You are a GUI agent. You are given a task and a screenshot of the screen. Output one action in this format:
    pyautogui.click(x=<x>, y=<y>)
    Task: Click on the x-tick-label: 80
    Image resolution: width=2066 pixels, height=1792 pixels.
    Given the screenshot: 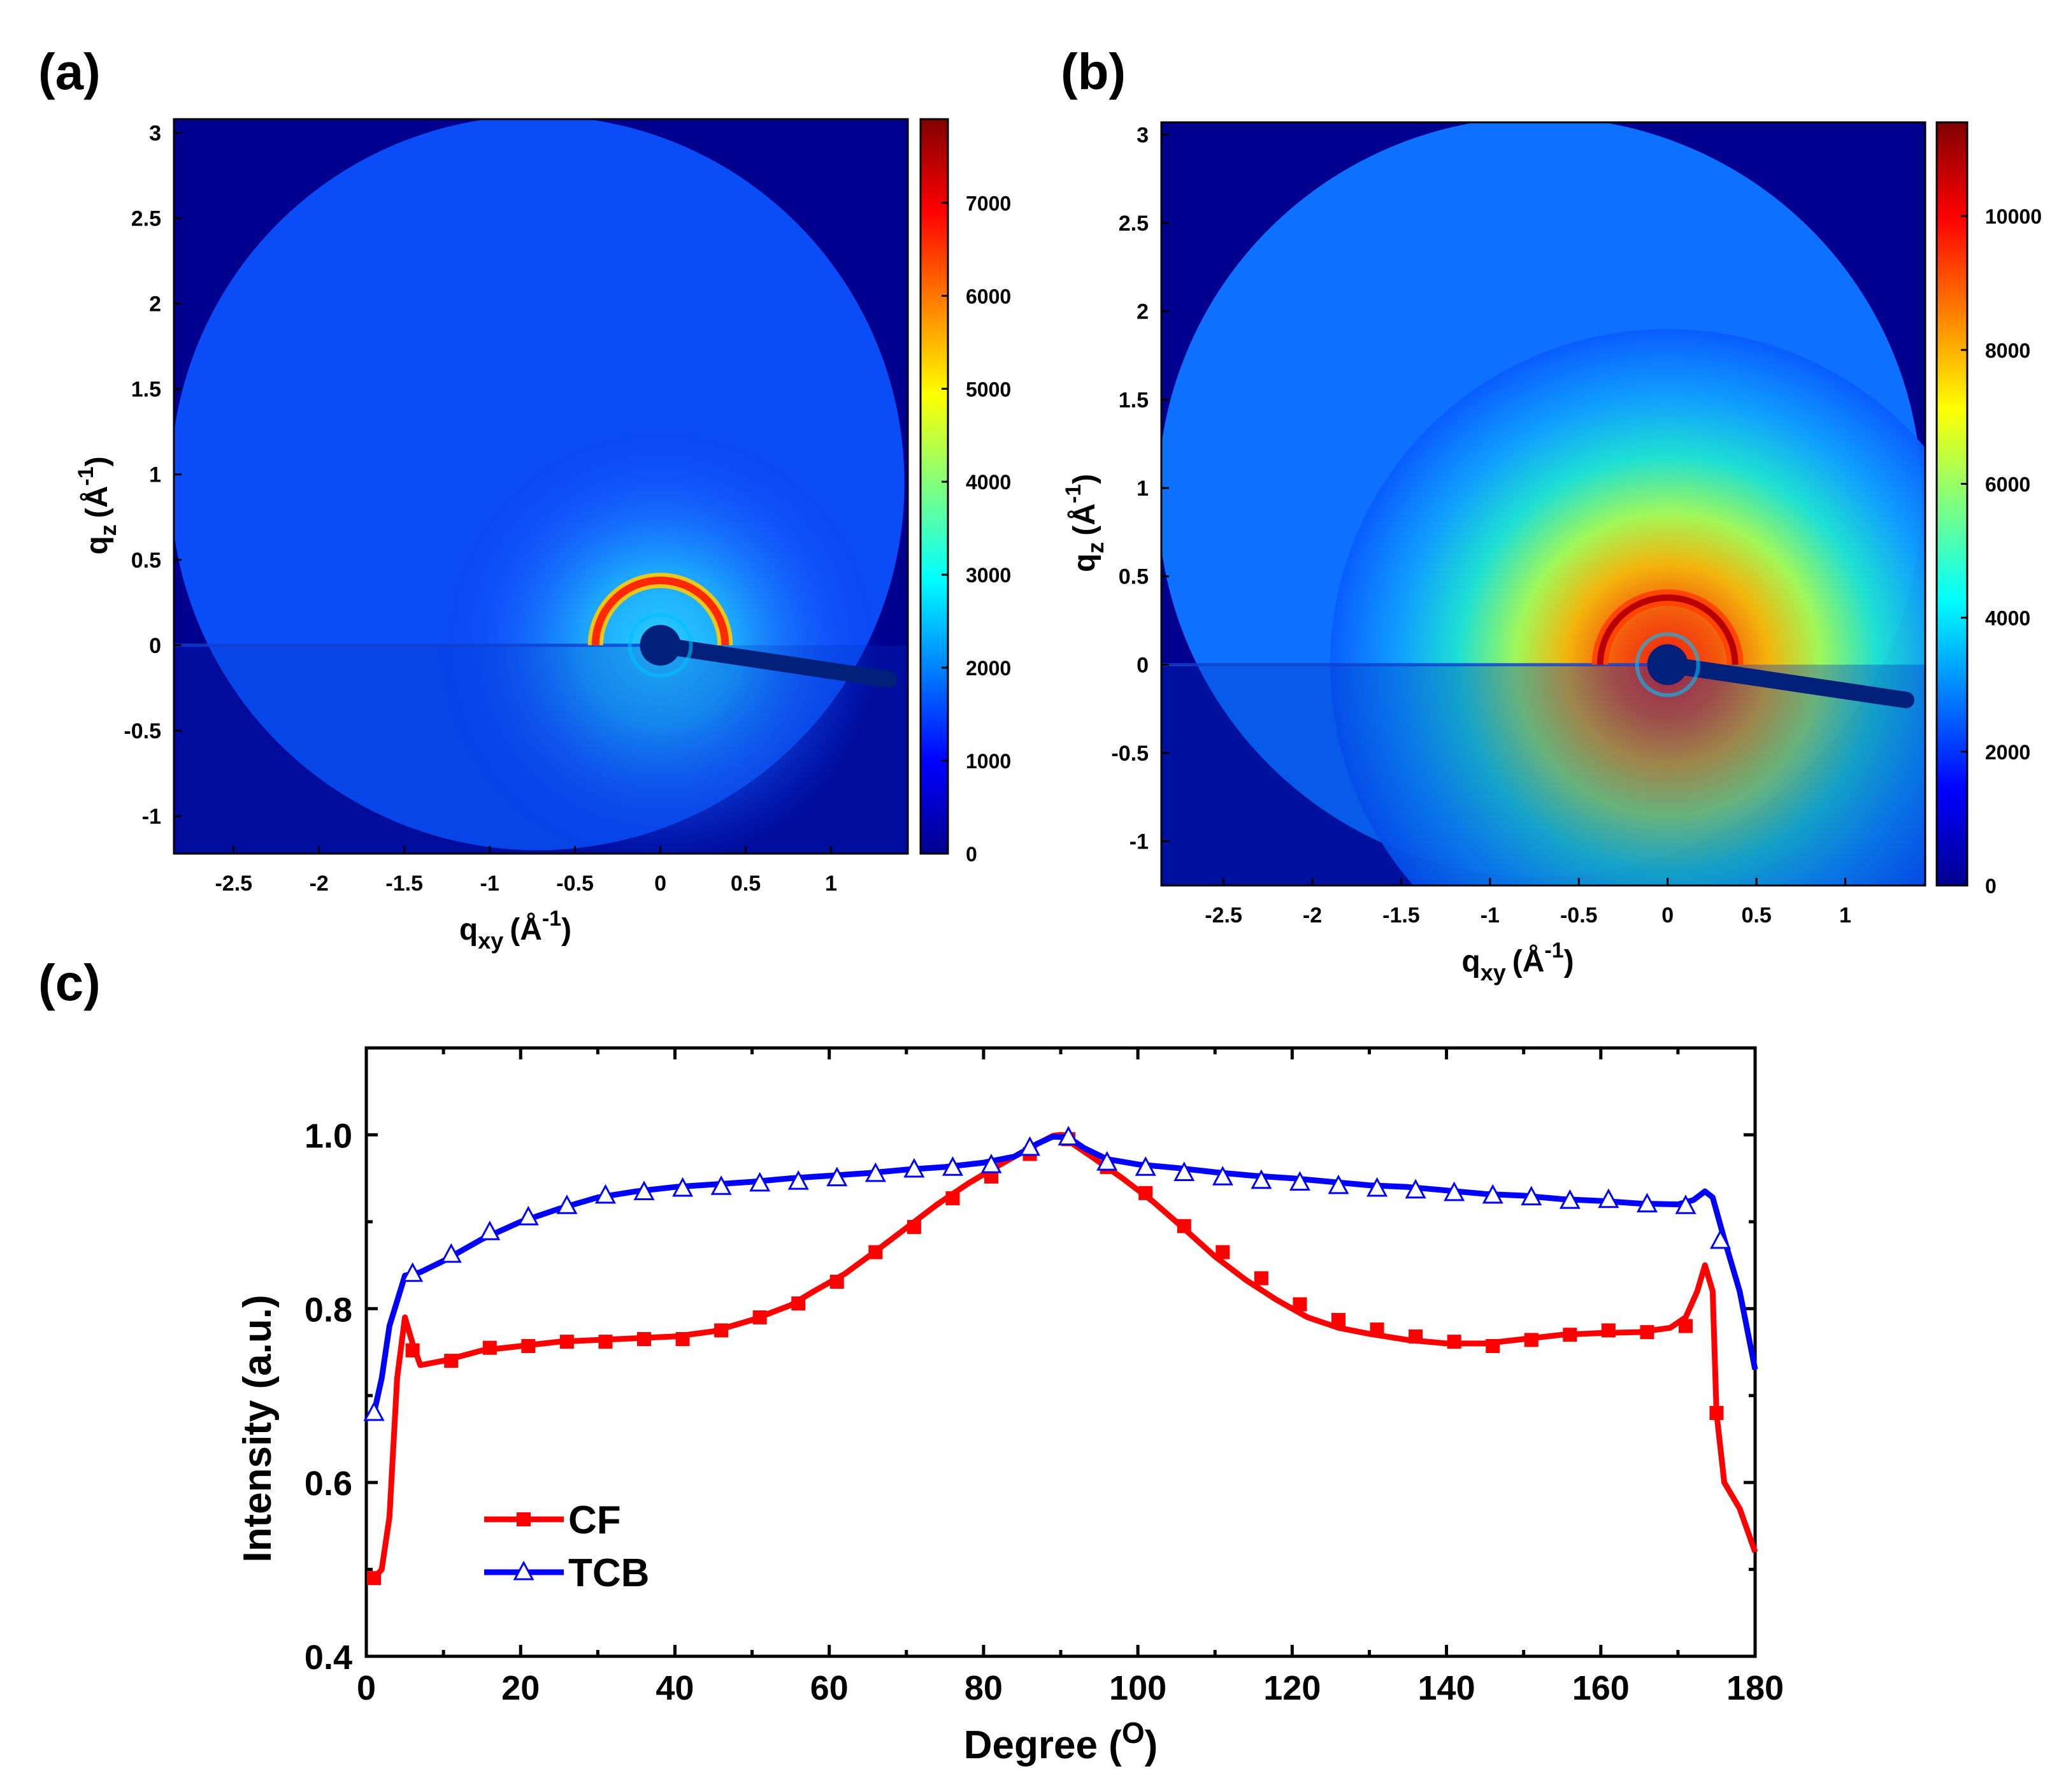 What is the action you would take?
    pyautogui.click(x=984, y=1688)
    